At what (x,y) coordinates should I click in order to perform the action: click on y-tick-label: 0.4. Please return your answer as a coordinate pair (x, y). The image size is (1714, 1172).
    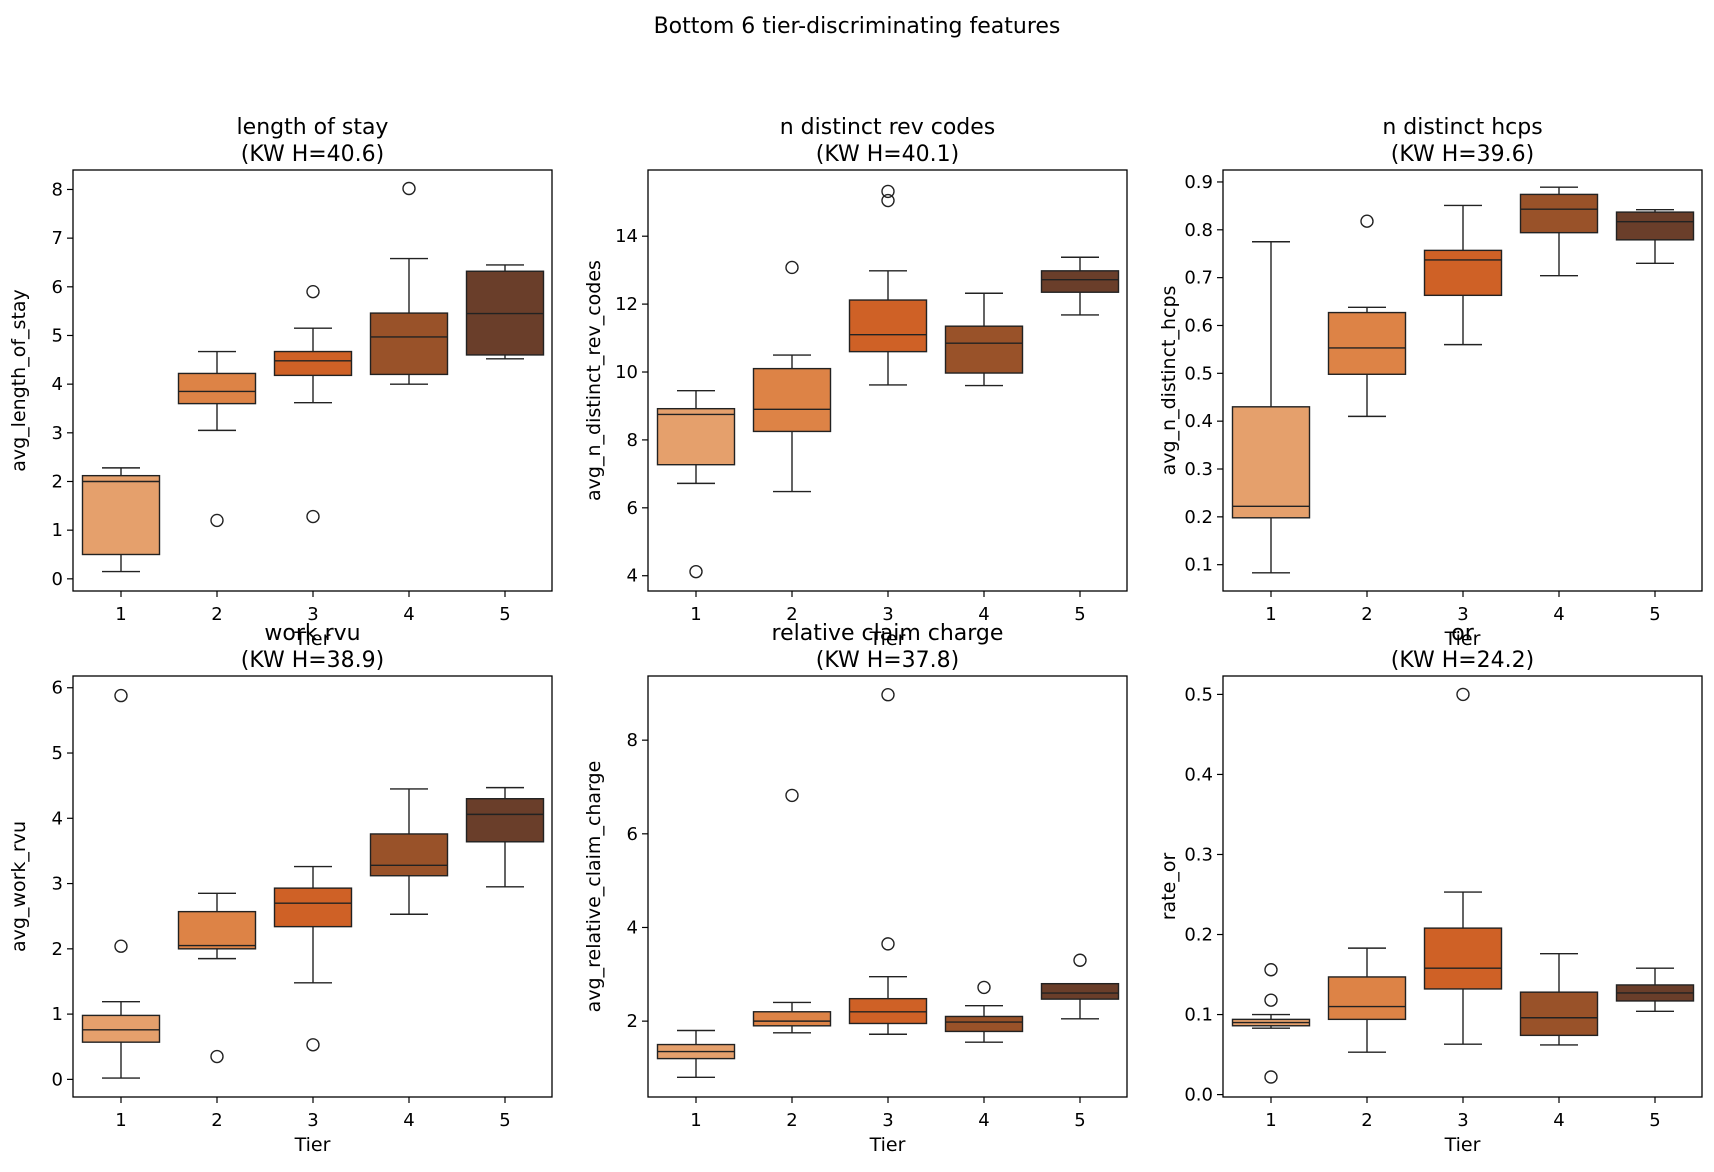
    Looking at the image, I should click on (1198, 421).